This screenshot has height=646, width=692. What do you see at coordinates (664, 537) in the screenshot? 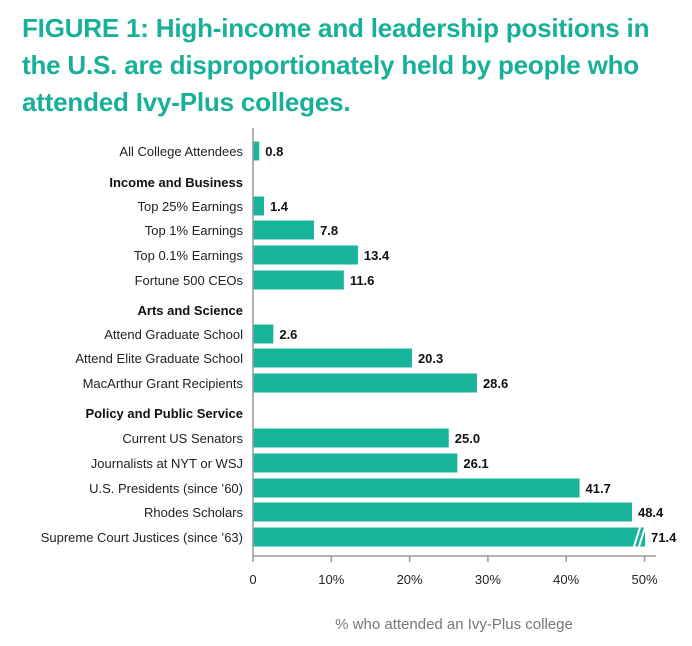
I see `data-label: 71.4` at bounding box center [664, 537].